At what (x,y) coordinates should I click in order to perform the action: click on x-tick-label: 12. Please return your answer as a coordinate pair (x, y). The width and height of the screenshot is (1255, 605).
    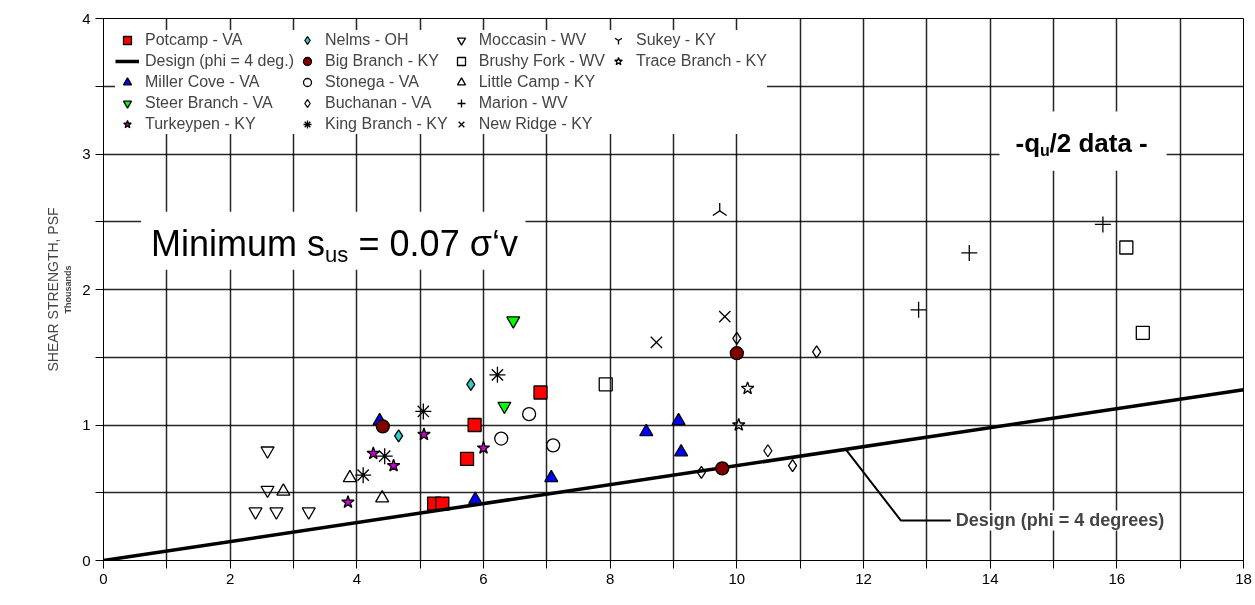
    Looking at the image, I should click on (863, 578).